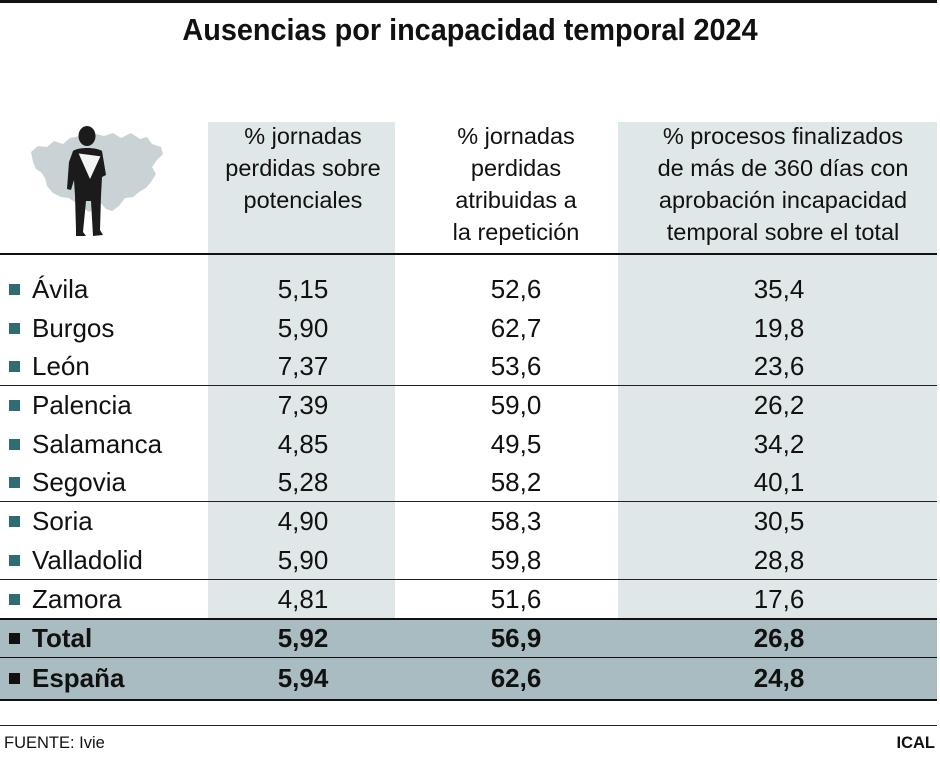 The height and width of the screenshot is (757, 940). I want to click on value-procesos-360-dias: 26,2, so click(779, 405).